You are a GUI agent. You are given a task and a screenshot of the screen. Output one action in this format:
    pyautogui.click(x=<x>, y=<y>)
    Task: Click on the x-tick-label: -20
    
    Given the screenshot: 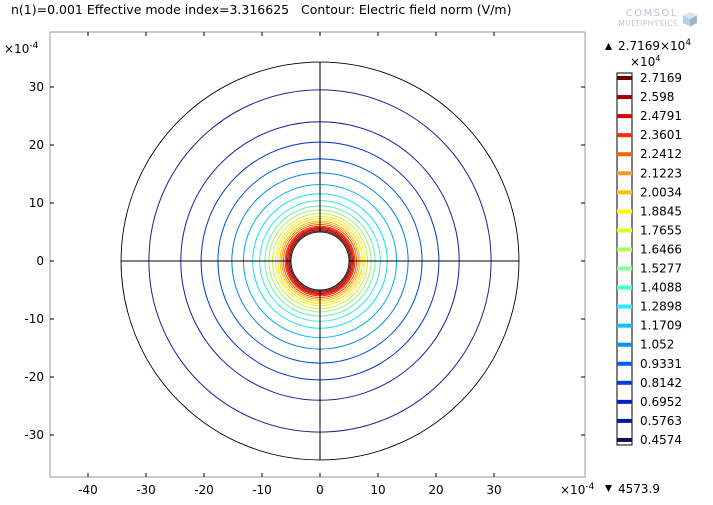 What is the action you would take?
    pyautogui.click(x=204, y=490)
    